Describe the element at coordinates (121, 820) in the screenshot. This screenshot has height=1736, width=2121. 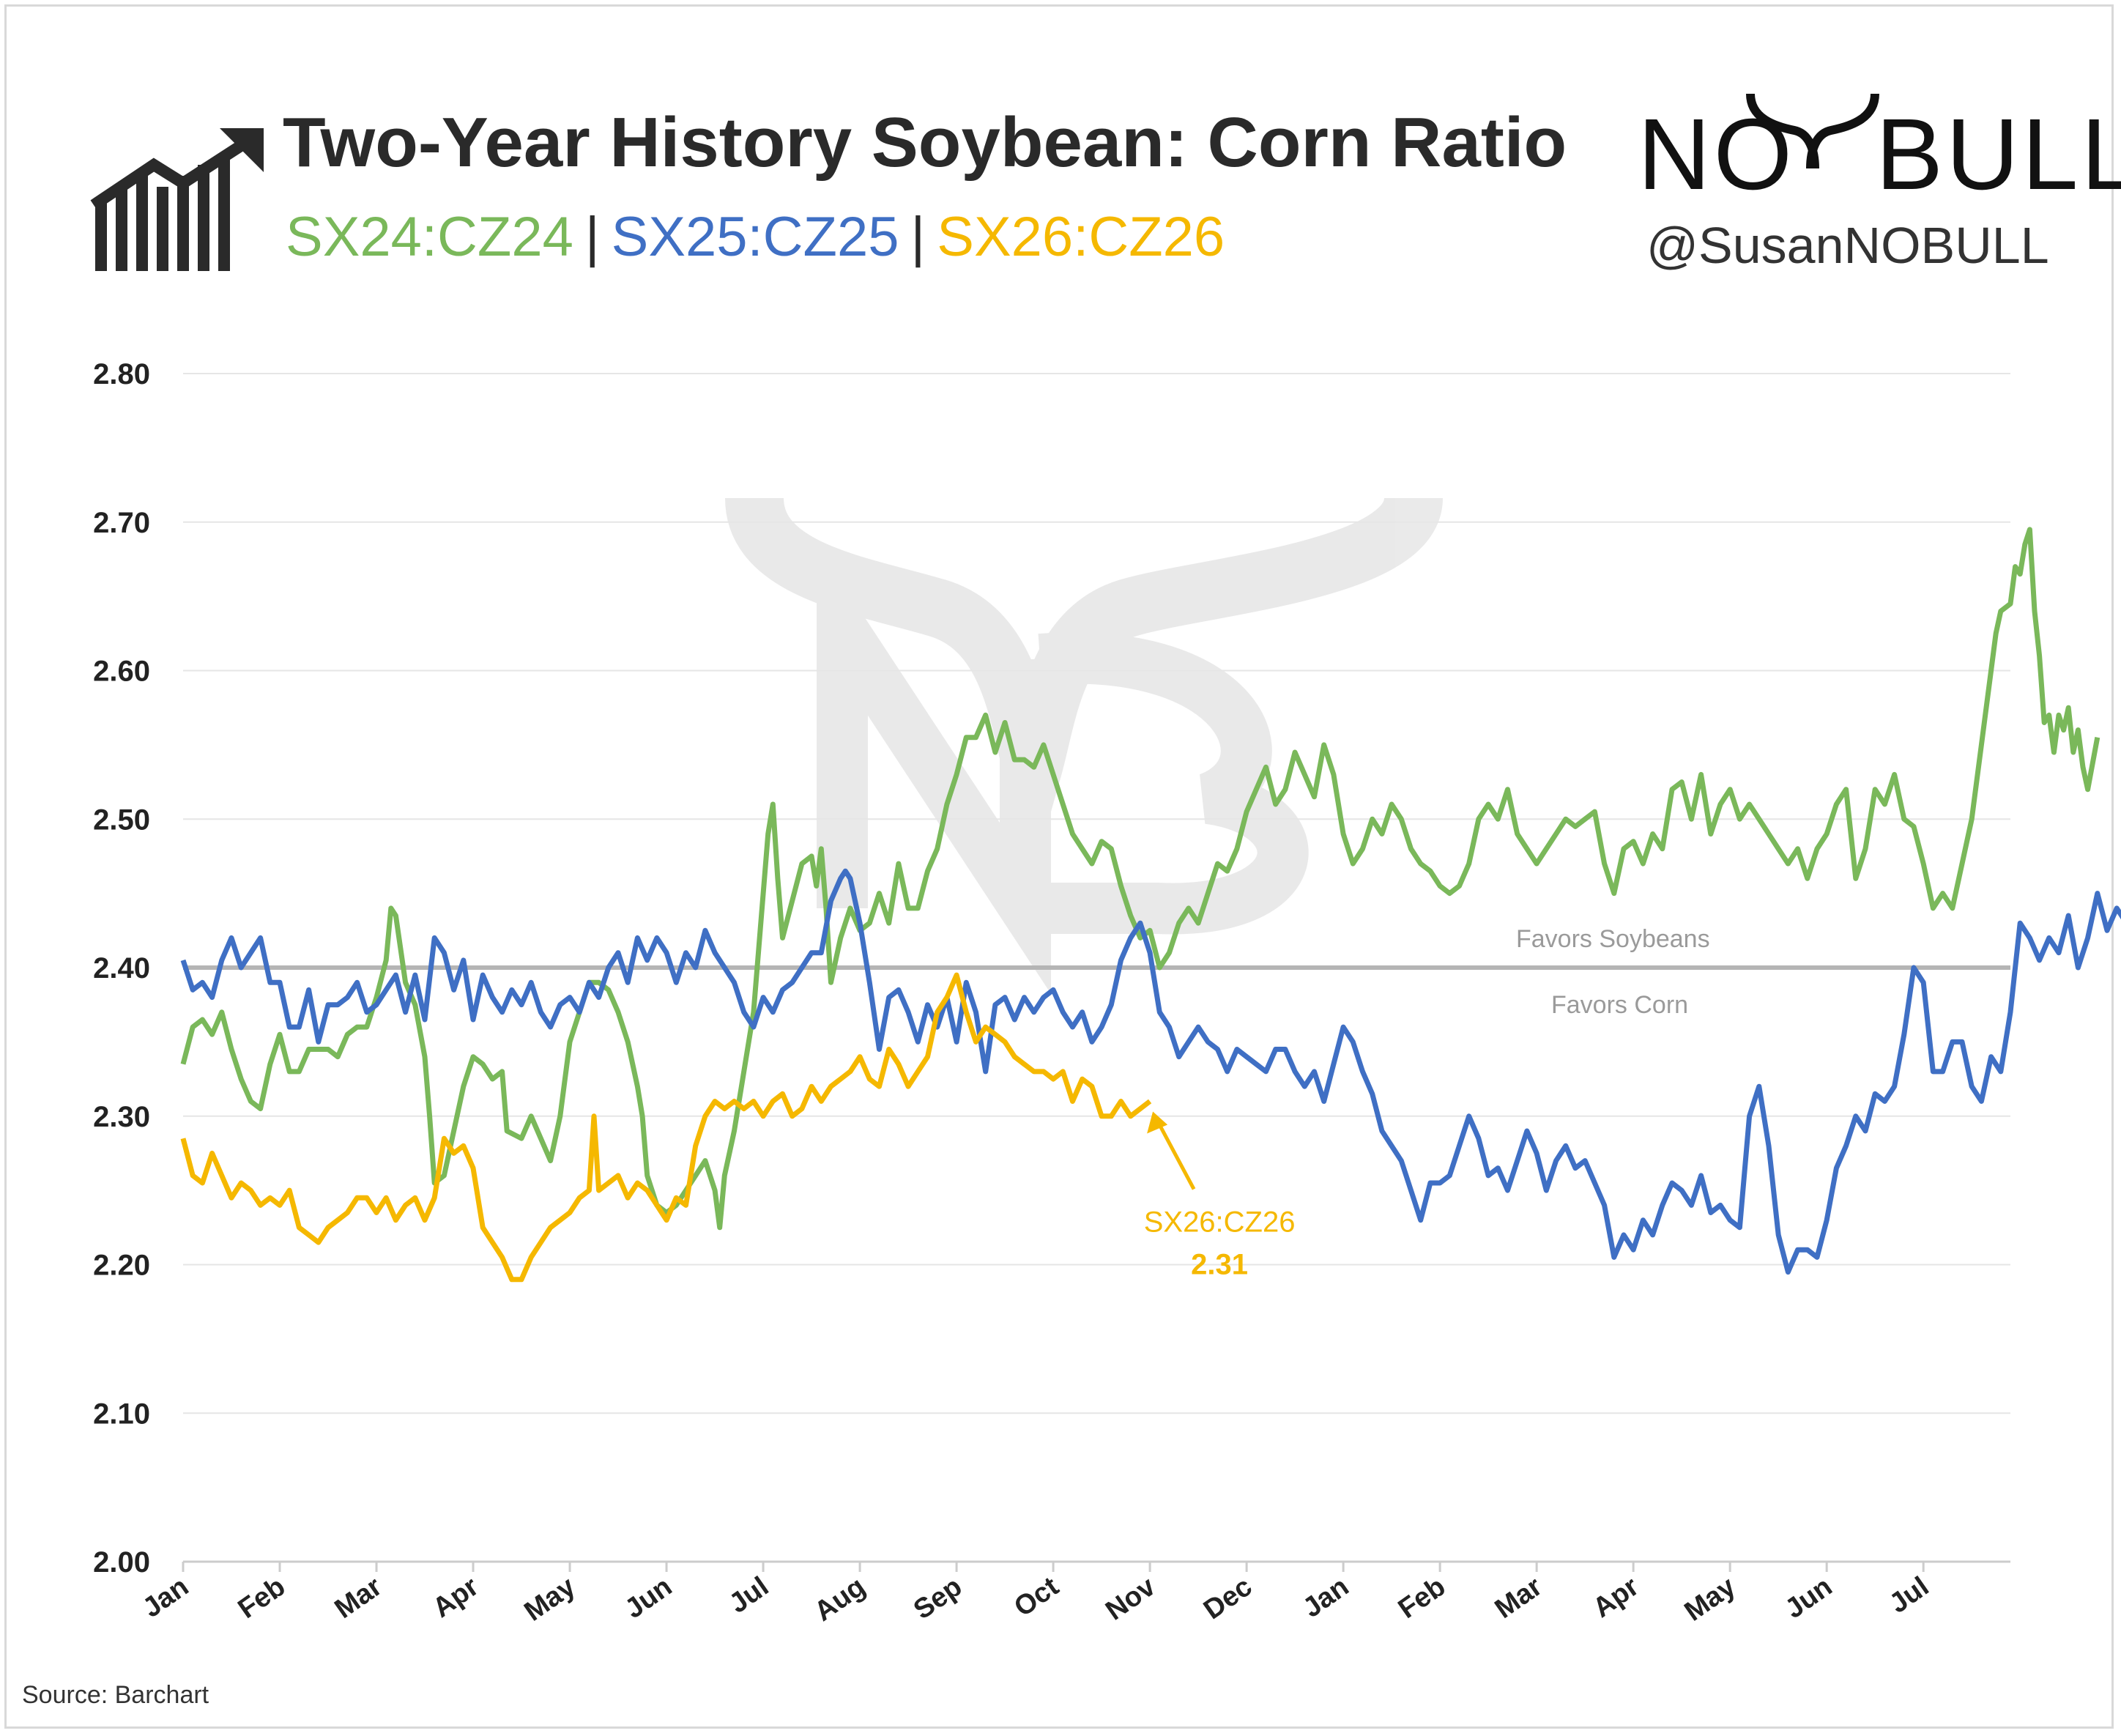
I see `y-tick-label: 2.50` at that location.